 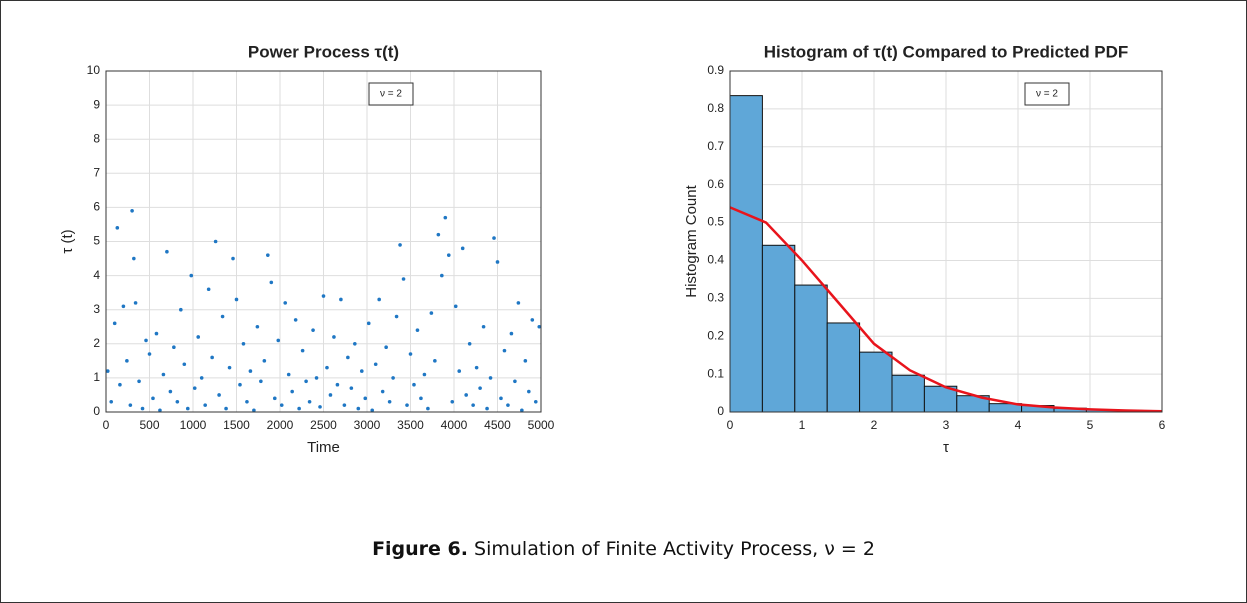 What do you see at coordinates (96, 104) in the screenshot?
I see `y-tick-label: 9` at bounding box center [96, 104].